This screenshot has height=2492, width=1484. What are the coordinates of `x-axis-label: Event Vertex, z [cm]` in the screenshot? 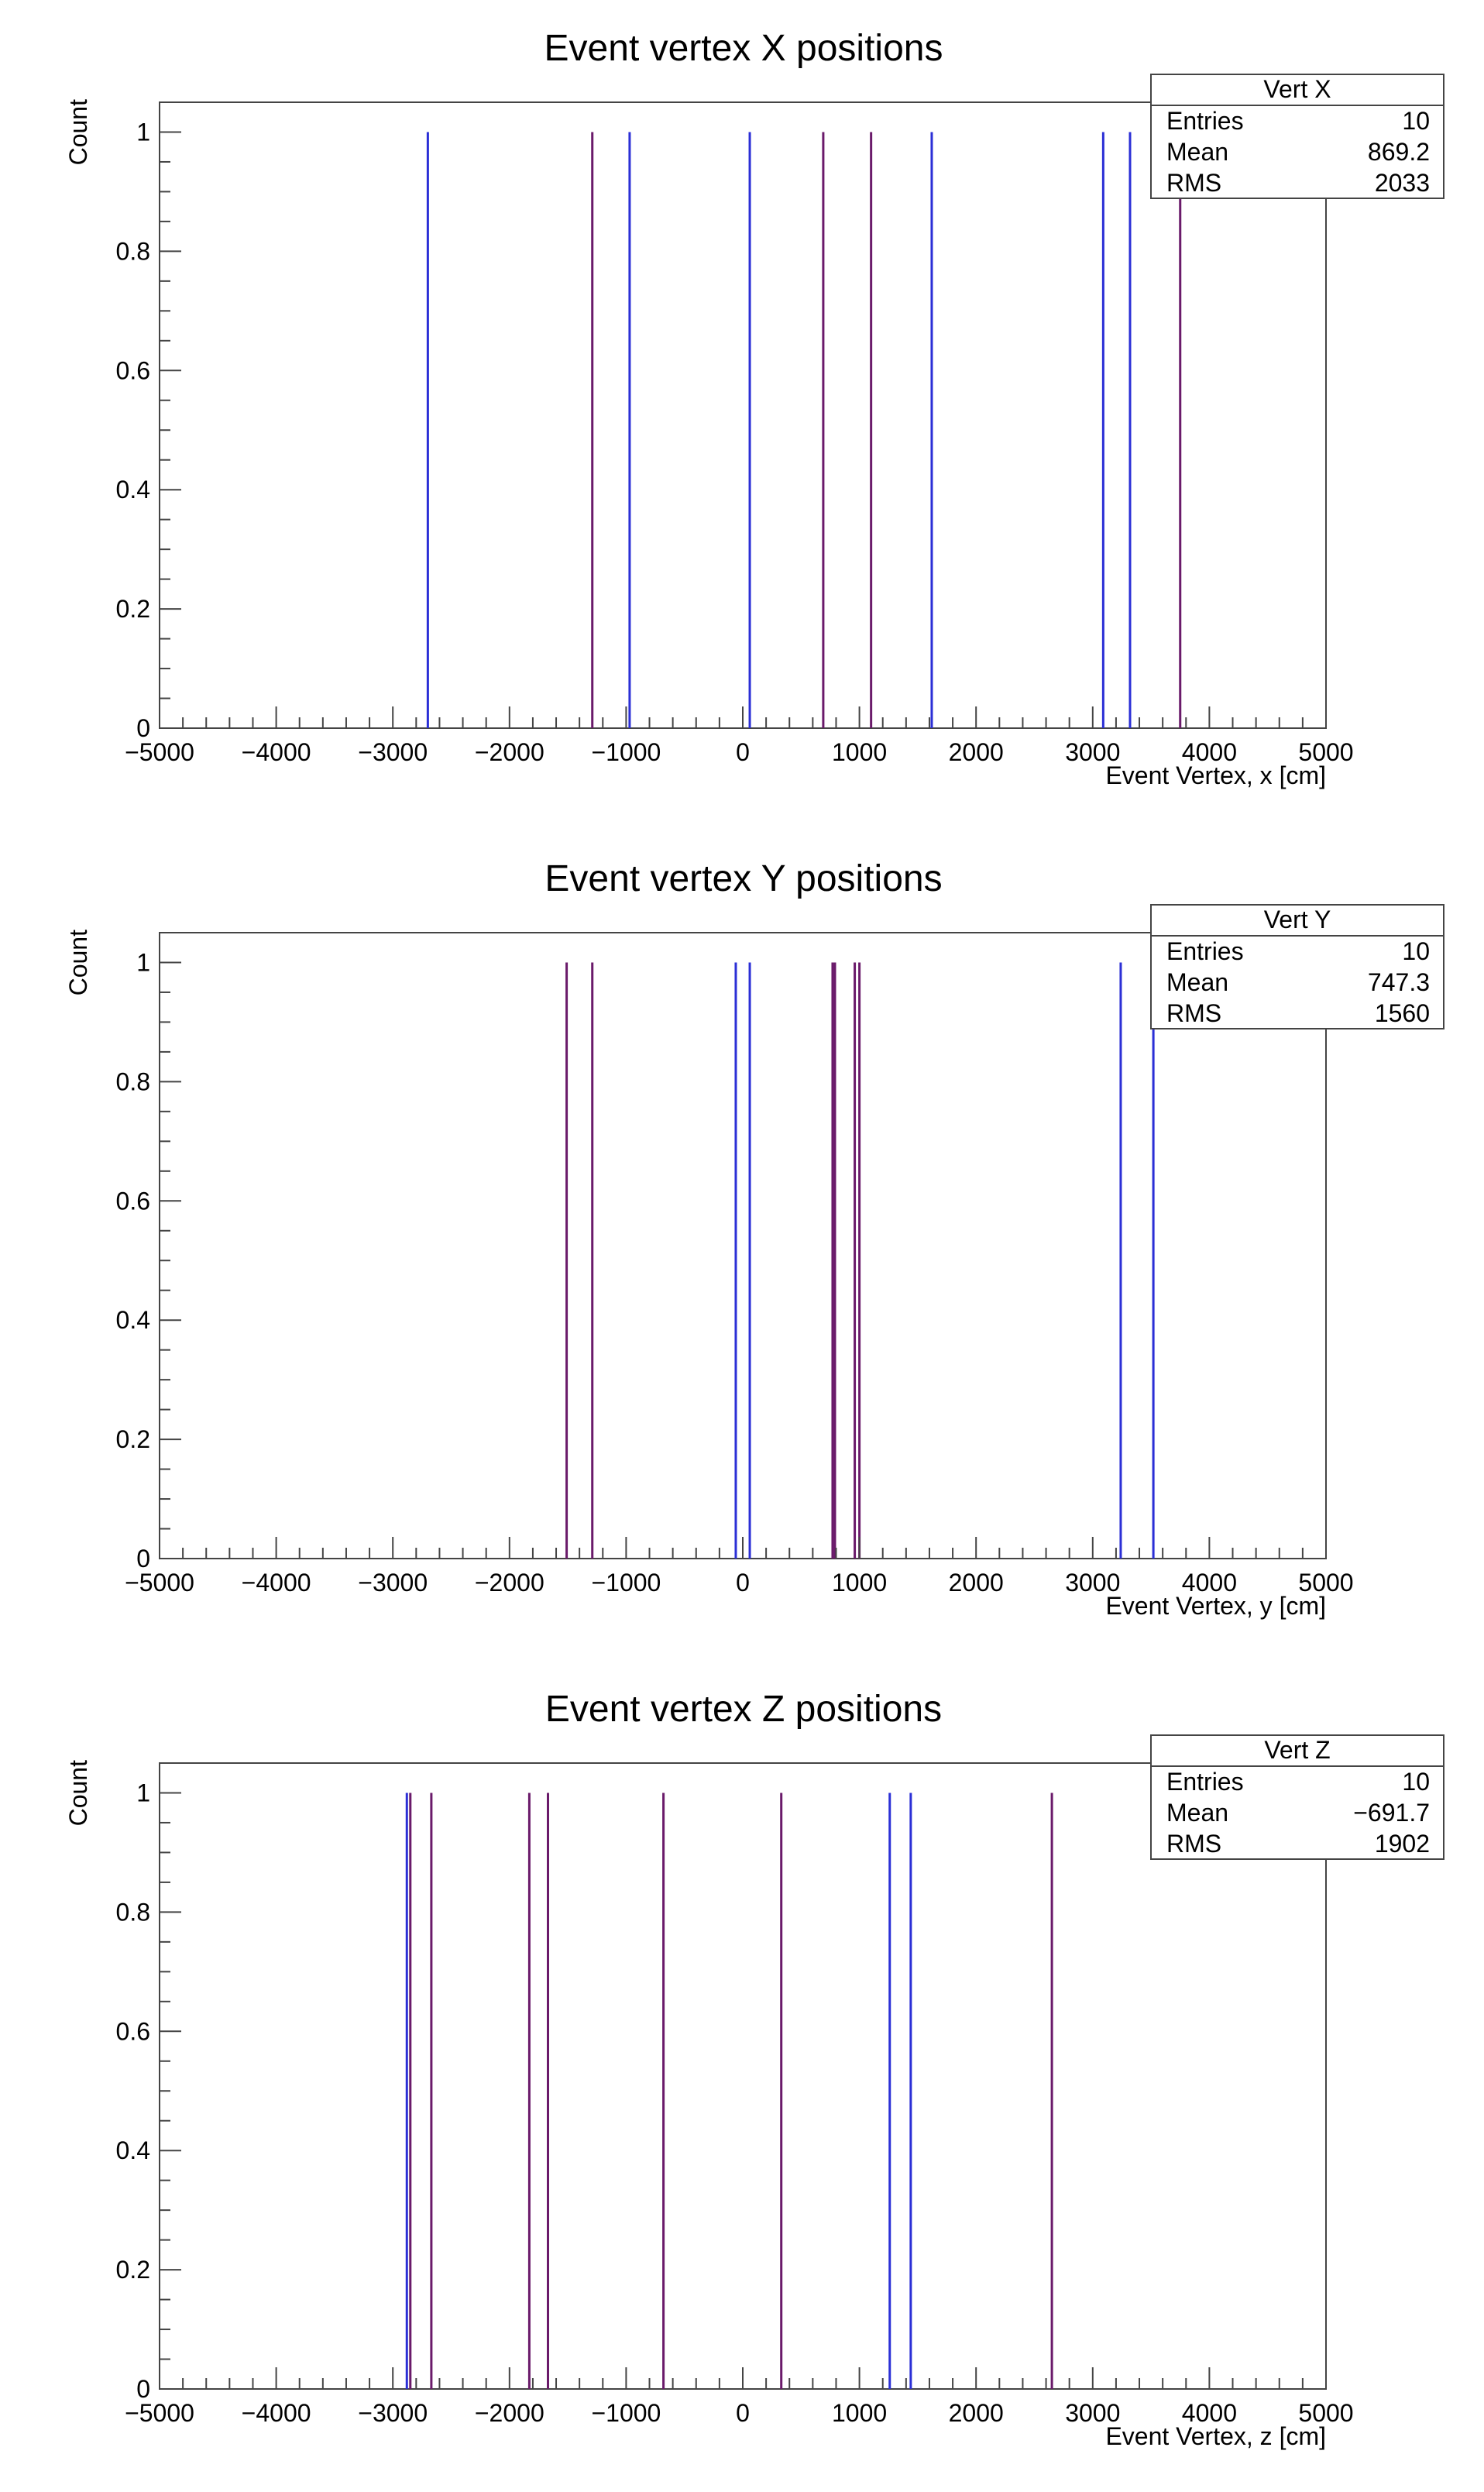 It's located at (1215, 2436).